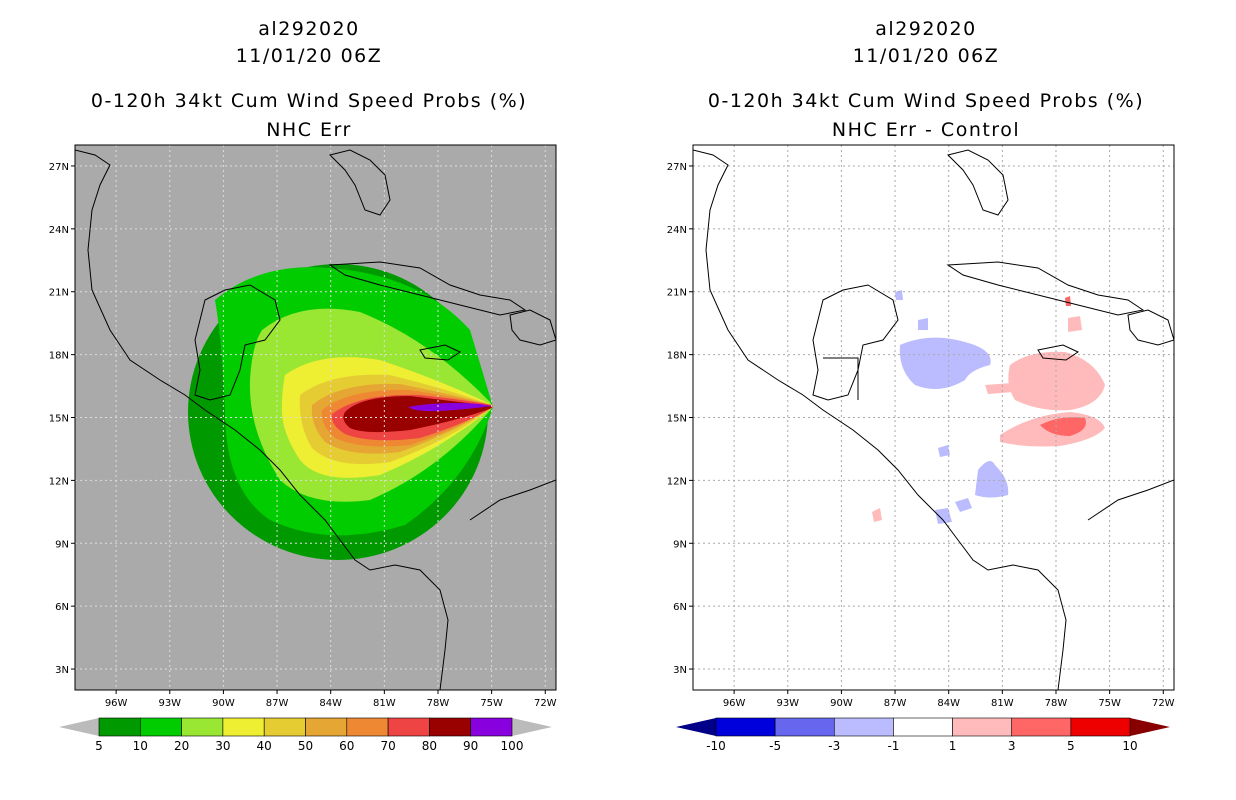 The width and height of the screenshot is (1236, 800). I want to click on colorbar-label: 1, so click(953, 746).